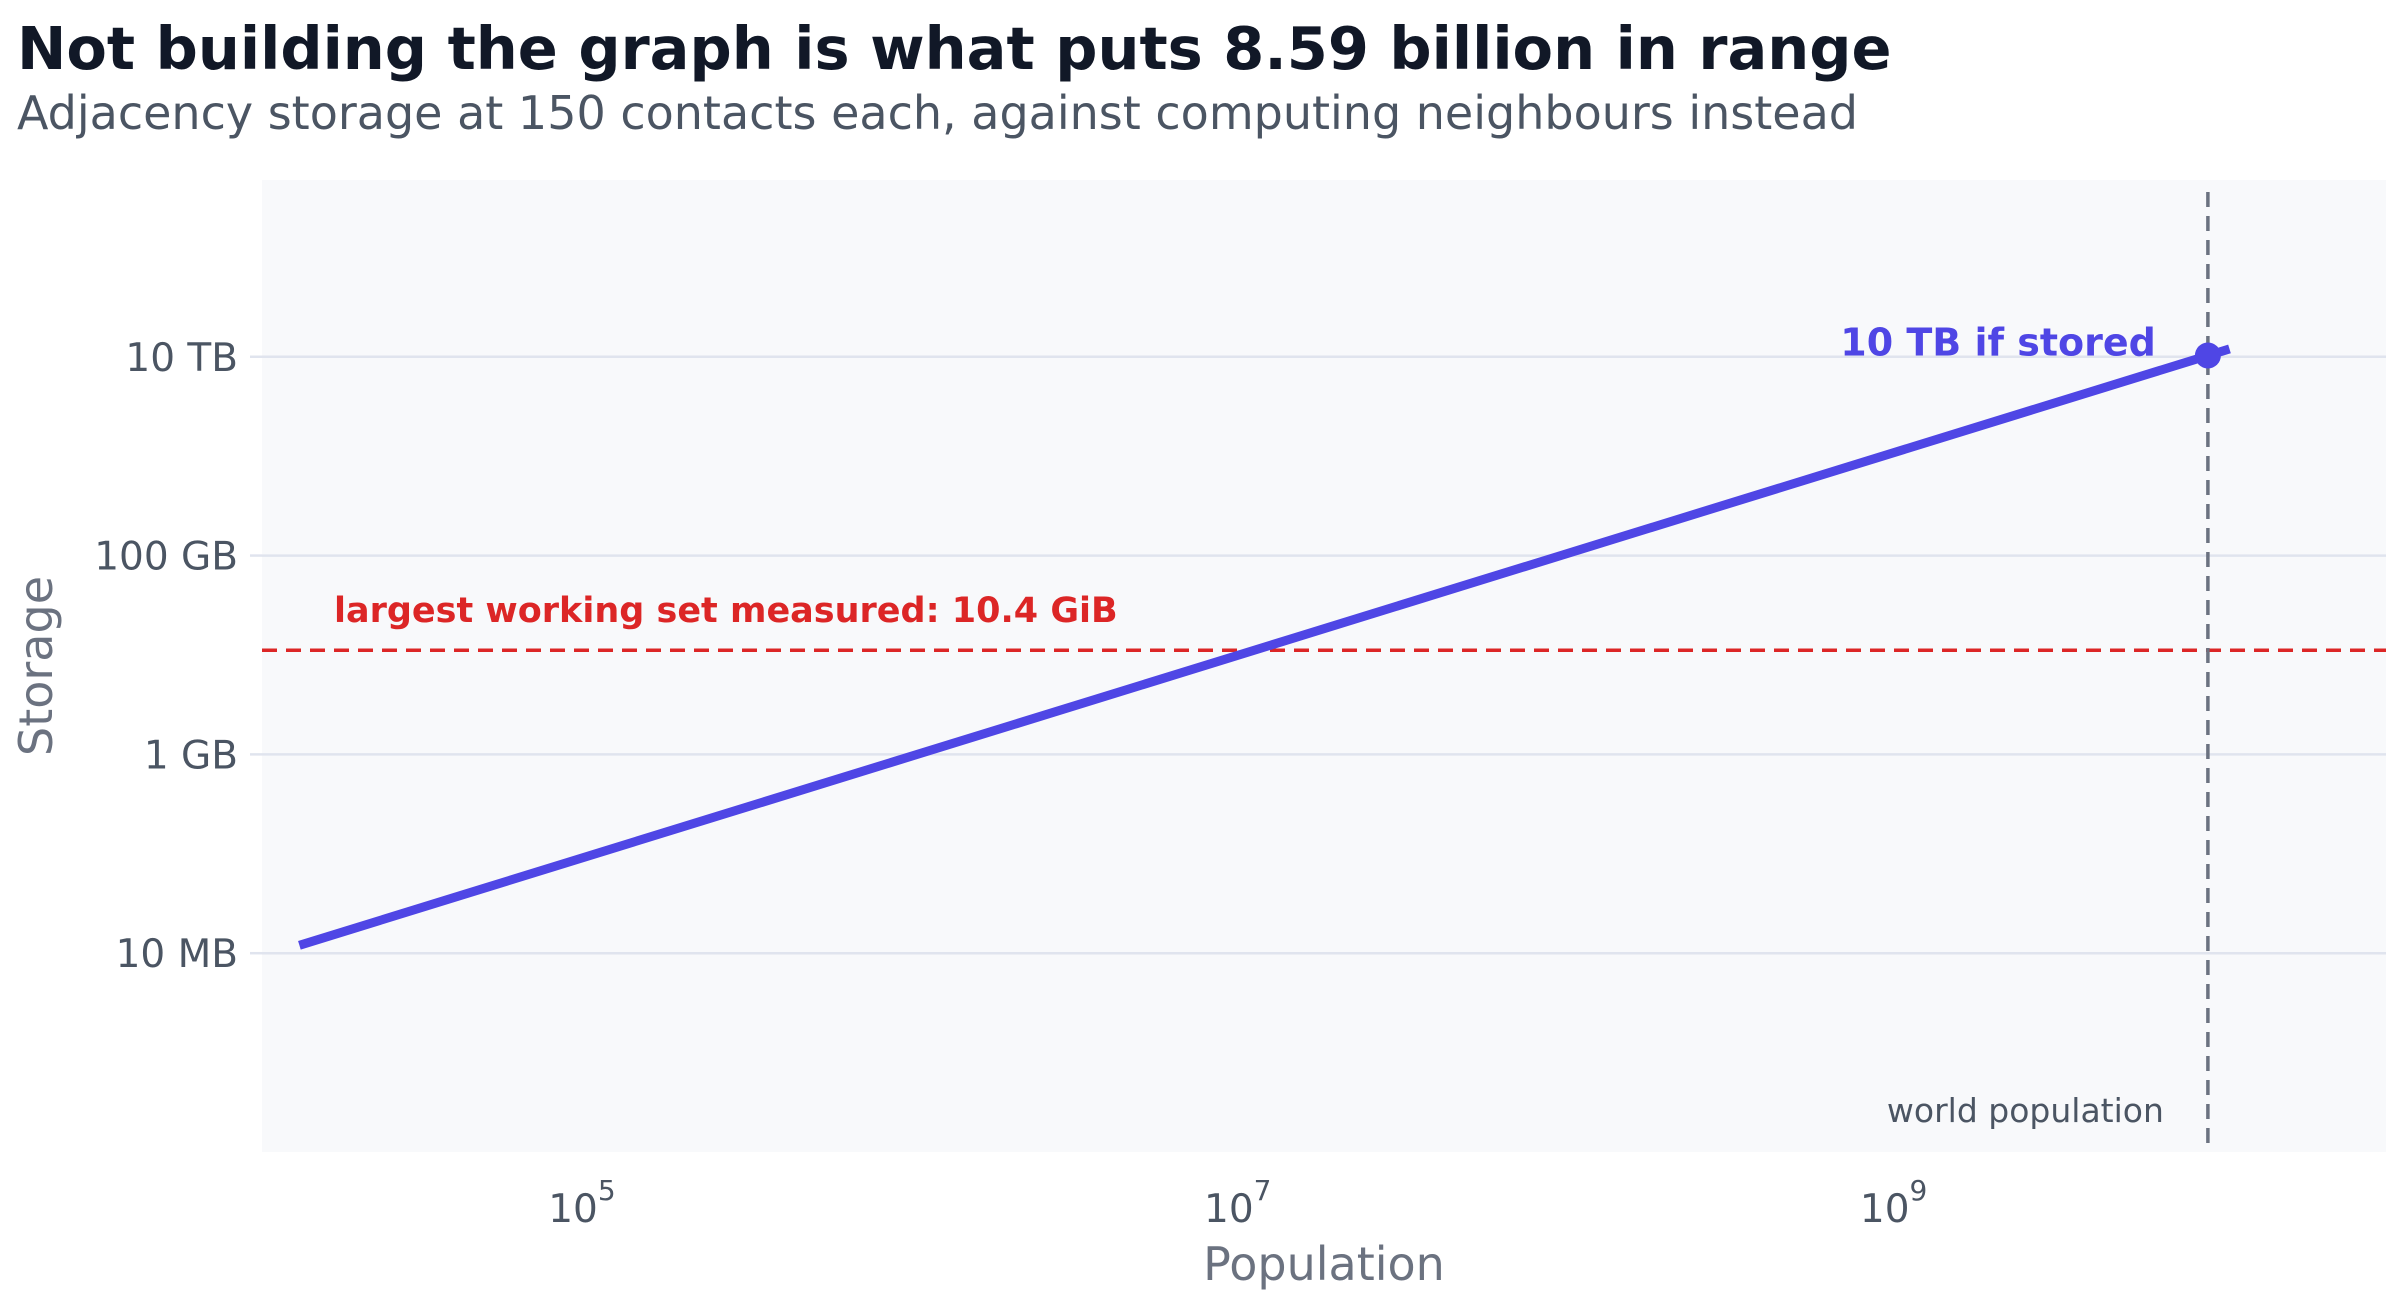 The height and width of the screenshot is (1290, 2400). I want to click on x-axis-label: Population, so click(1324, 1263).